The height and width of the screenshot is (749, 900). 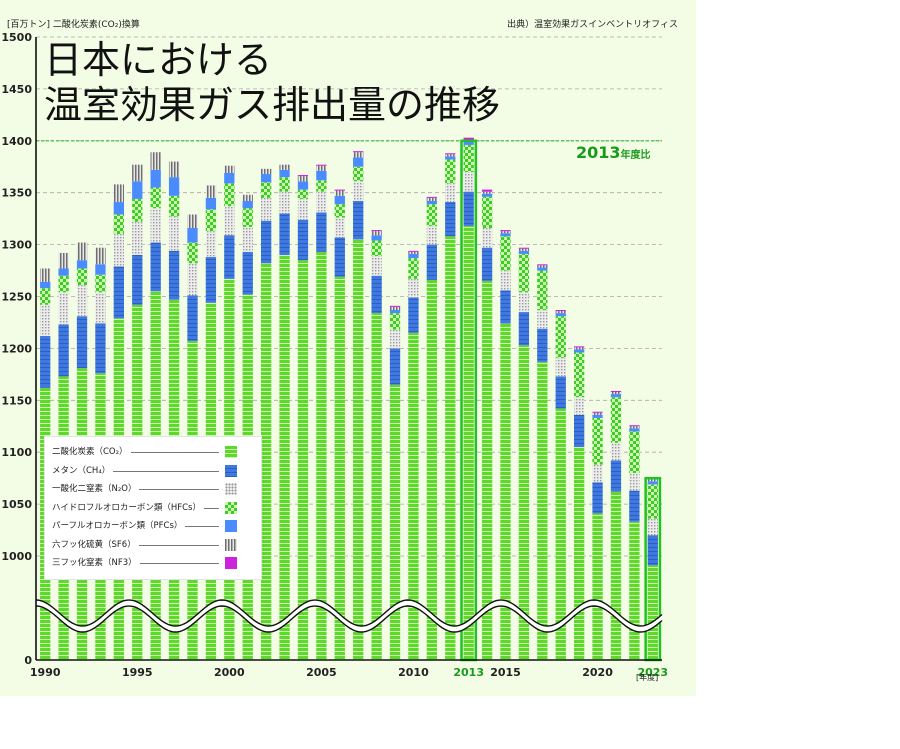 I want to click on bar-segment-sf6-2003, so click(x=284, y=167).